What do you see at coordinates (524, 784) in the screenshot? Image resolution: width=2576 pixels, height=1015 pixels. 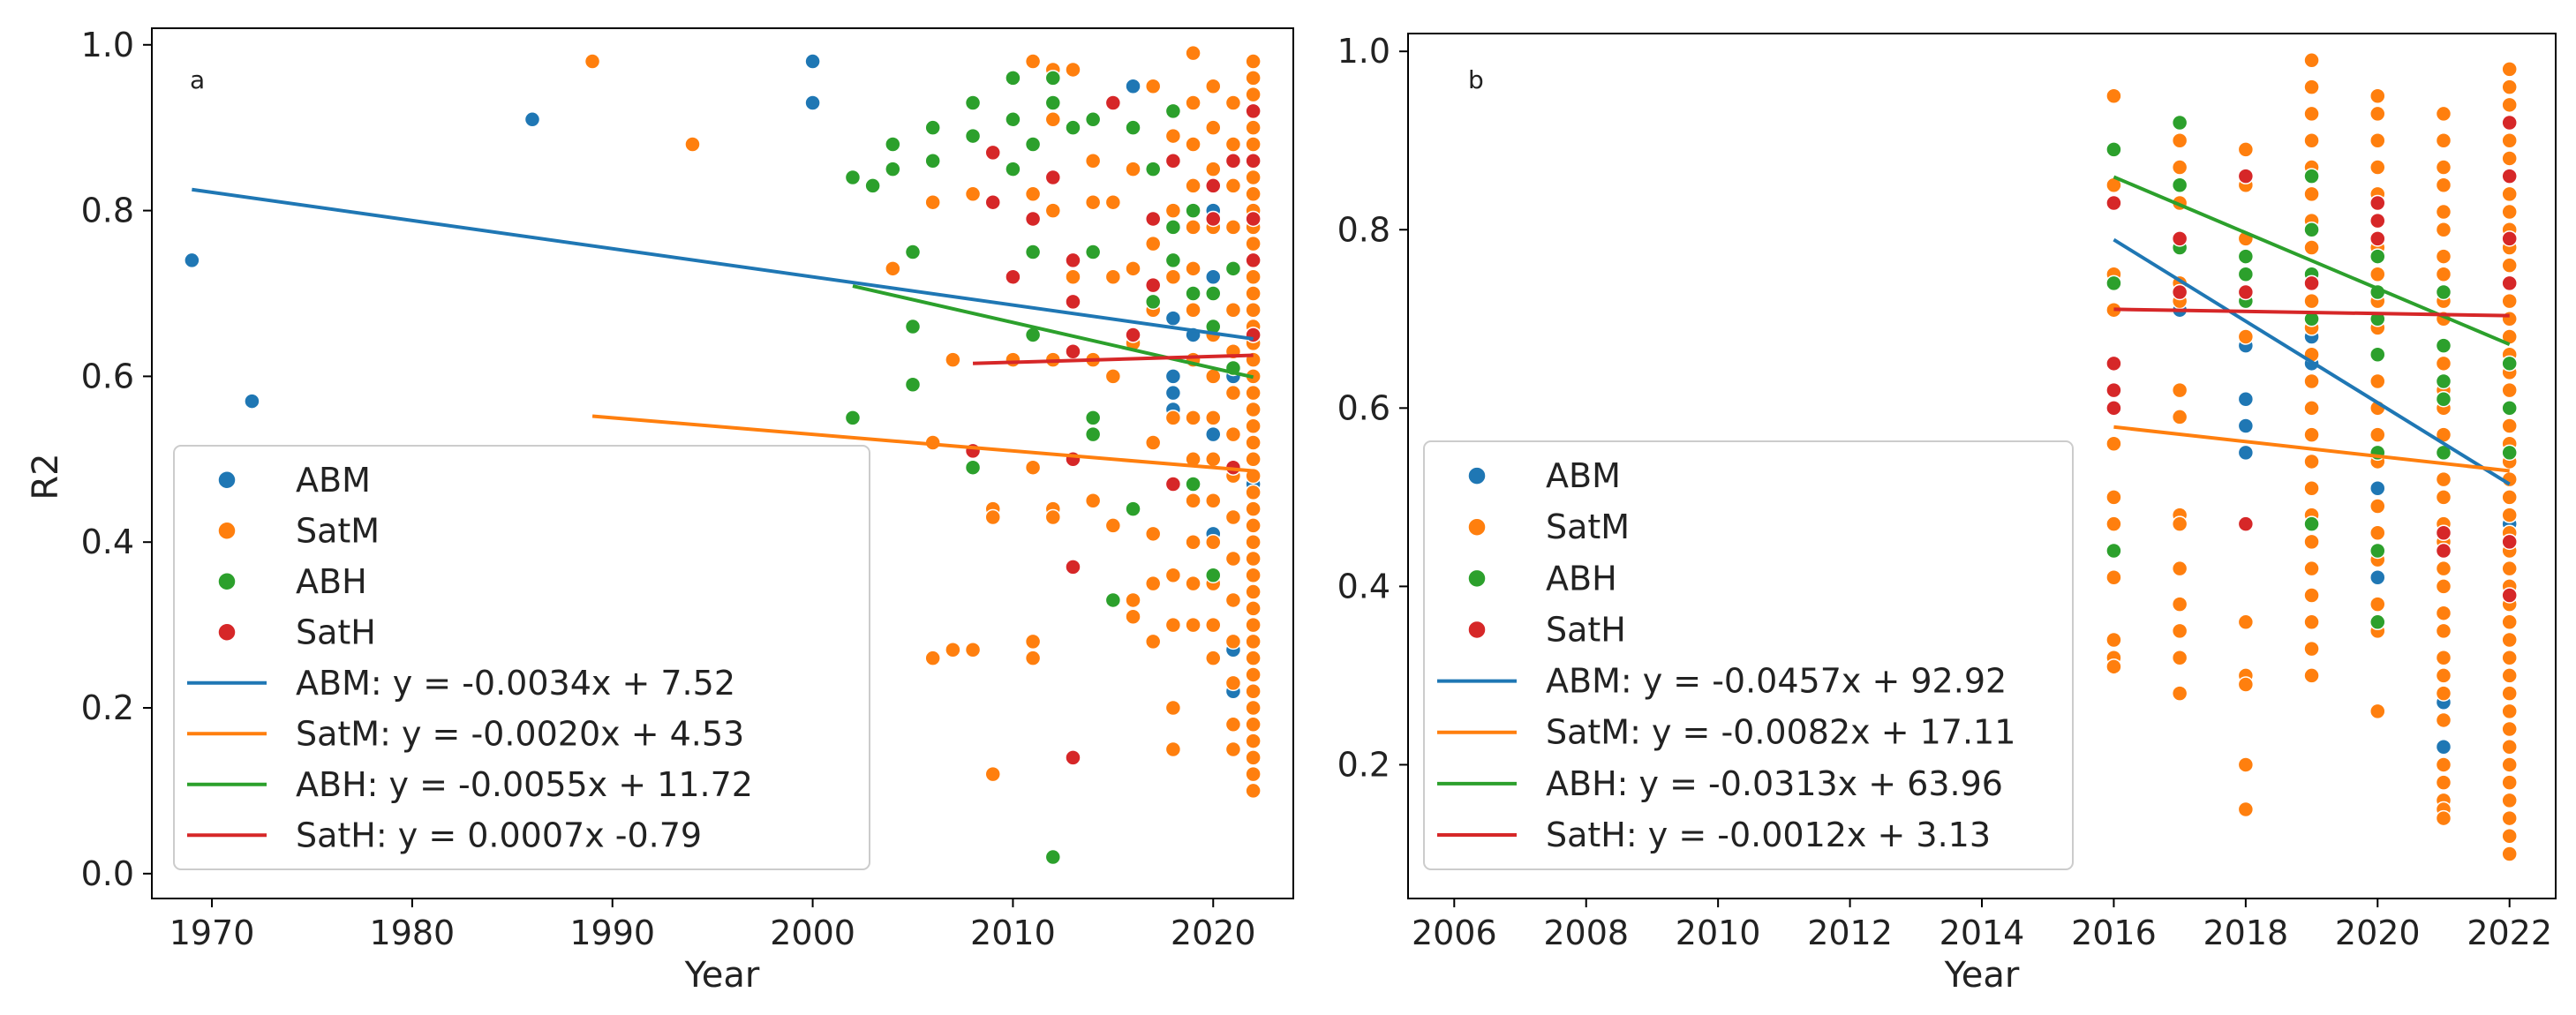 I see `legend-equation-abh: ABH: y = -0.0055x + 11.72` at bounding box center [524, 784].